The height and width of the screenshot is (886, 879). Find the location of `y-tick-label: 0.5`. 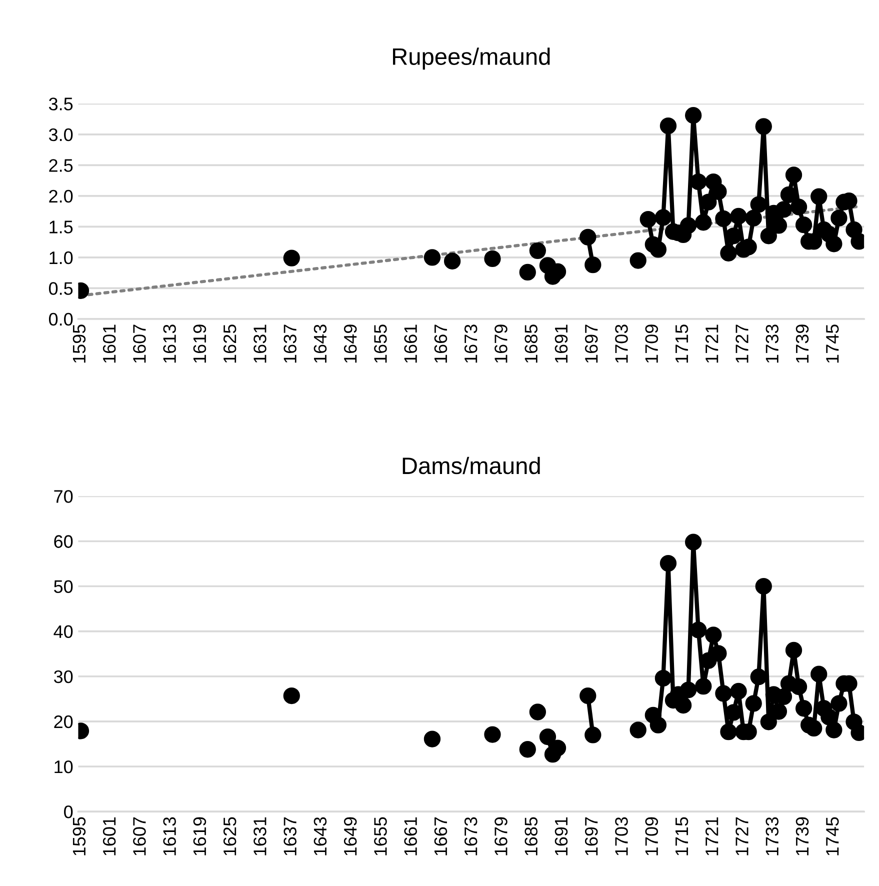

y-tick-label: 0.5 is located at coordinates (60, 288).